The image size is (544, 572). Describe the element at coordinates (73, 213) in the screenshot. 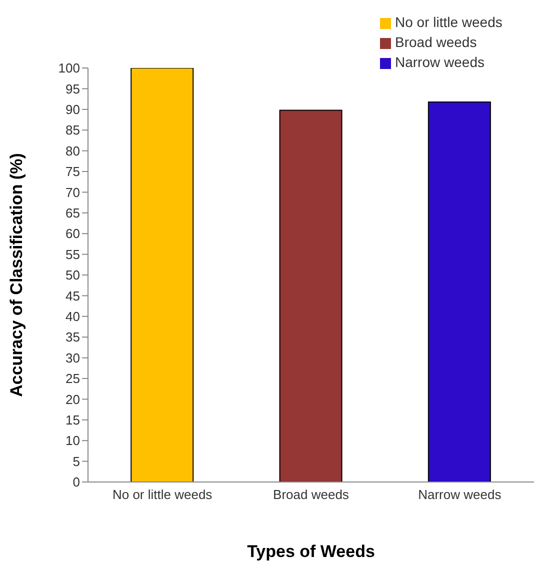

I see `y-tick-label: 65` at that location.